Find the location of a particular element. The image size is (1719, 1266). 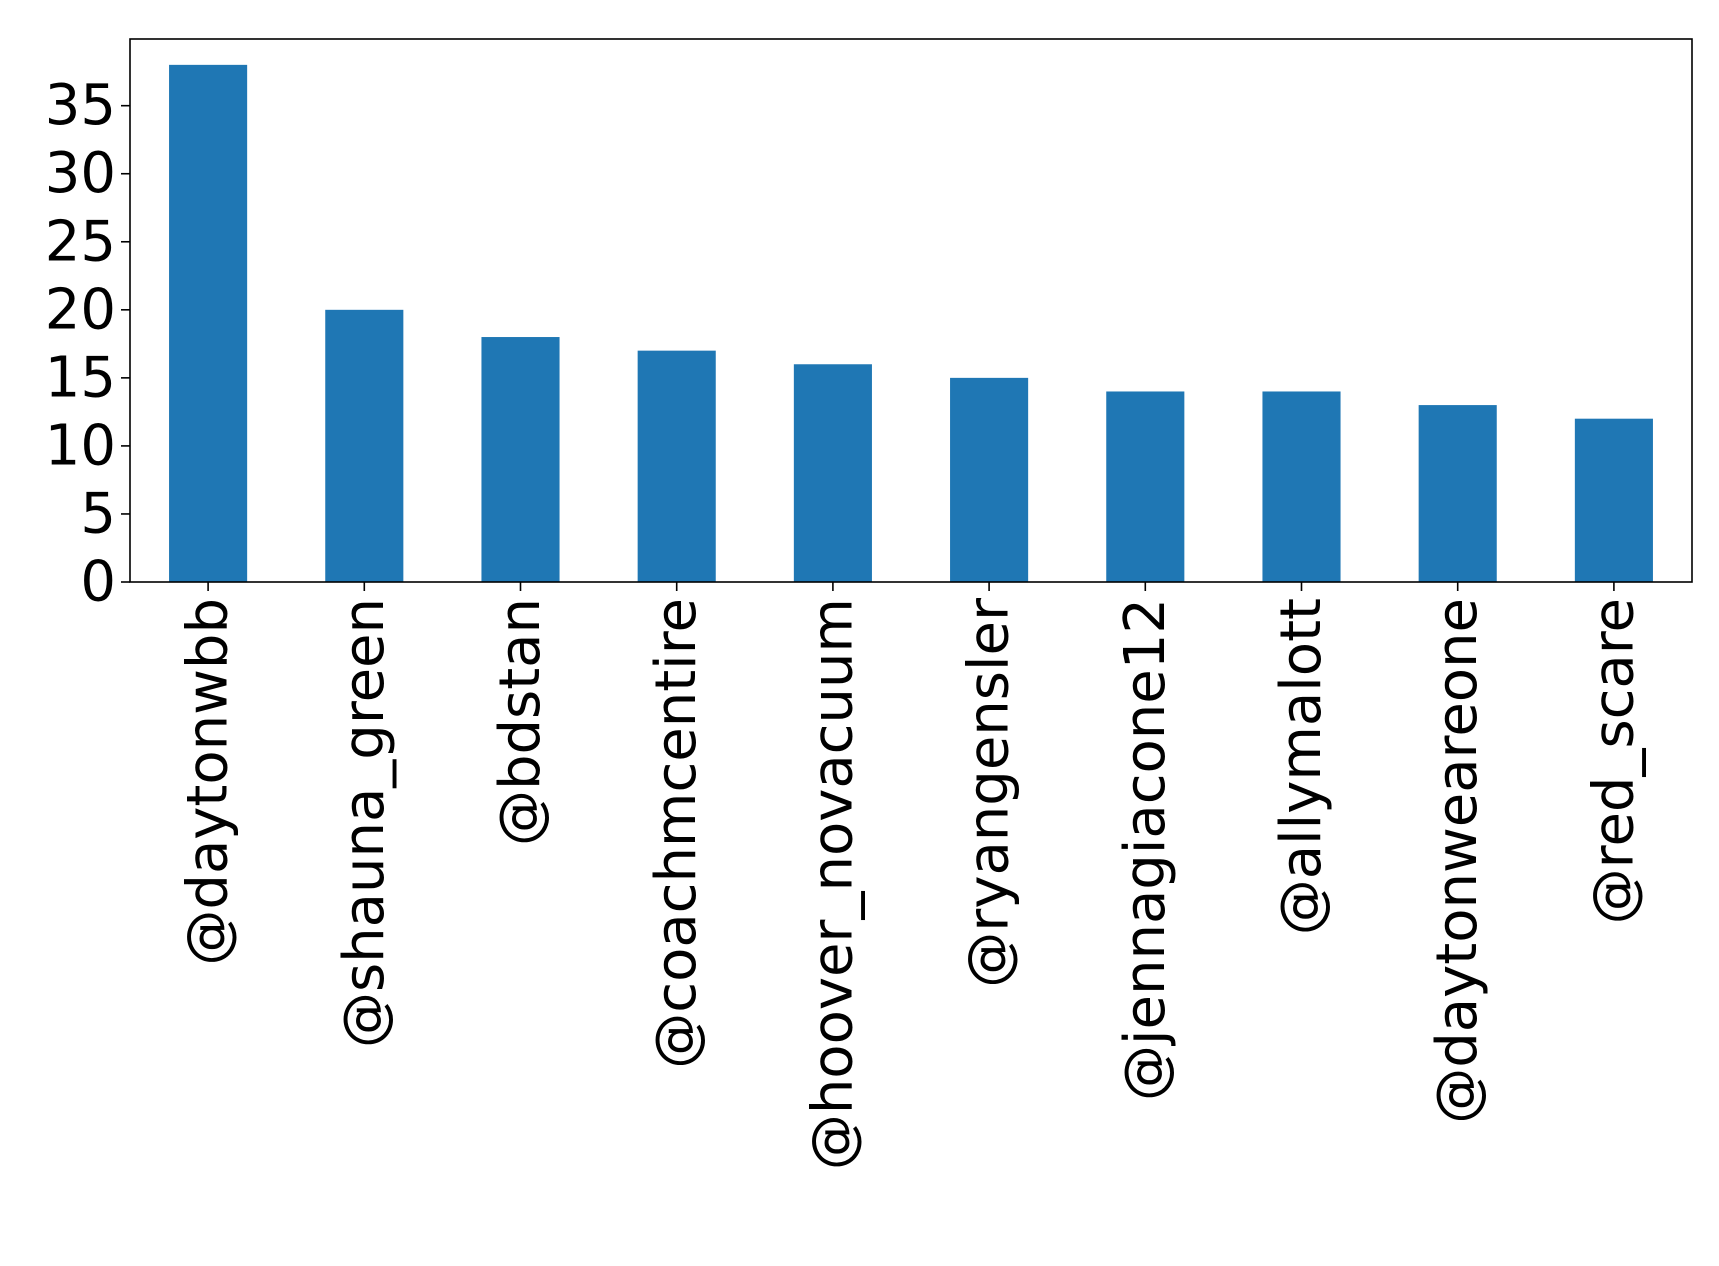

bar-daytonweareone is located at coordinates (1457, 493).